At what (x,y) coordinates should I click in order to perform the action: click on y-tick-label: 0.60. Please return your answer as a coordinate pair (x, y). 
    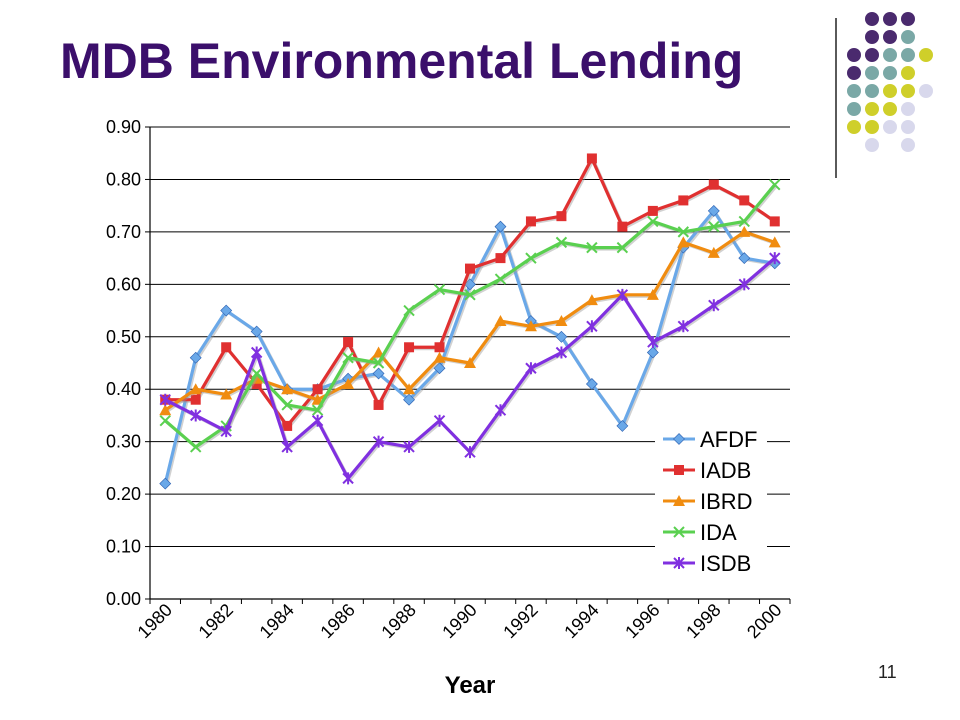
    Looking at the image, I should click on (123, 284).